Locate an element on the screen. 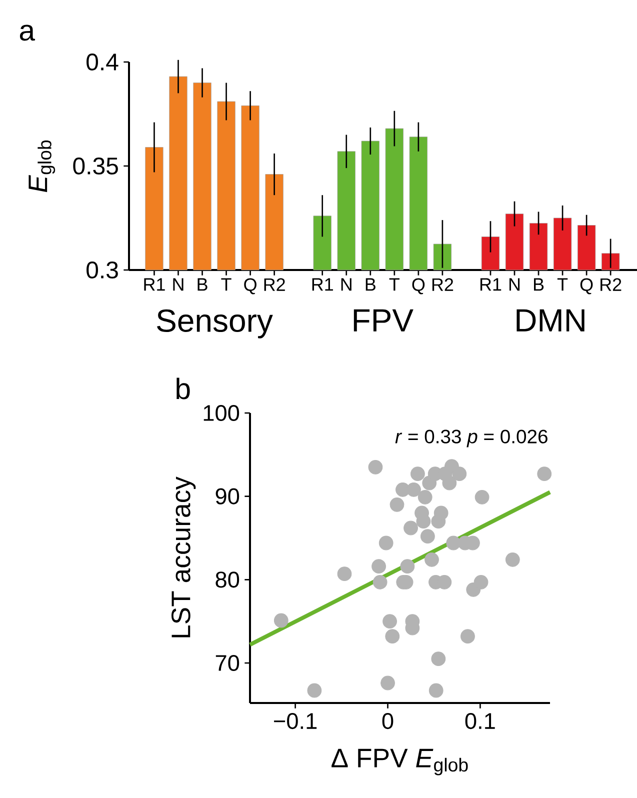 The image size is (637, 798). series-label: DMN is located at coordinates (550, 320).